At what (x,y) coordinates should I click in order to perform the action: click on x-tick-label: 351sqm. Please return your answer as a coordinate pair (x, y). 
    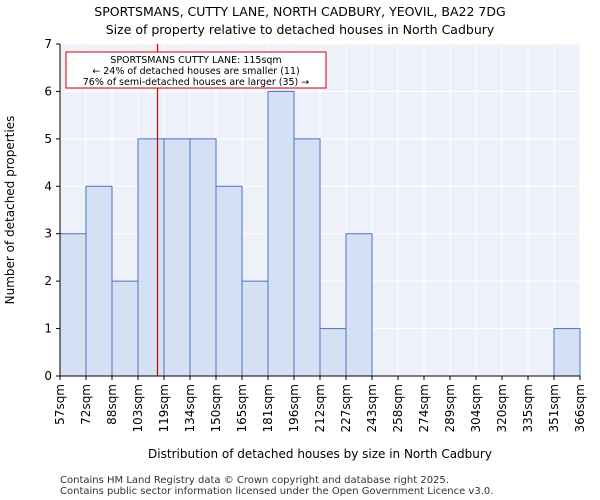
    Looking at the image, I should click on (554, 408).